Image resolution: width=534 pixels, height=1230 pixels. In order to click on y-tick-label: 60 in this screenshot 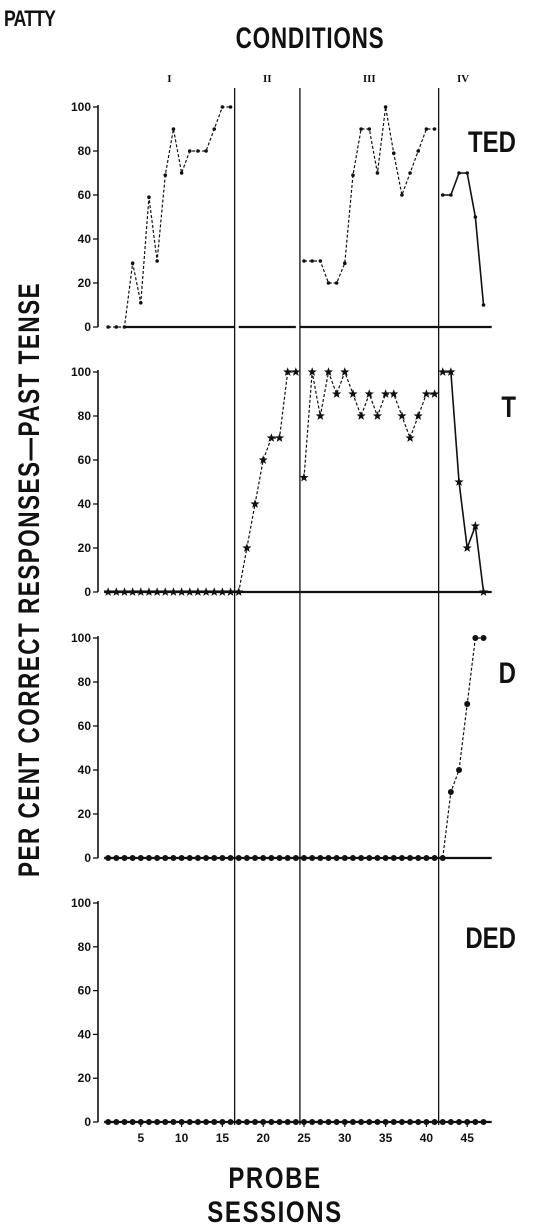, I will do `click(85, 460)`.